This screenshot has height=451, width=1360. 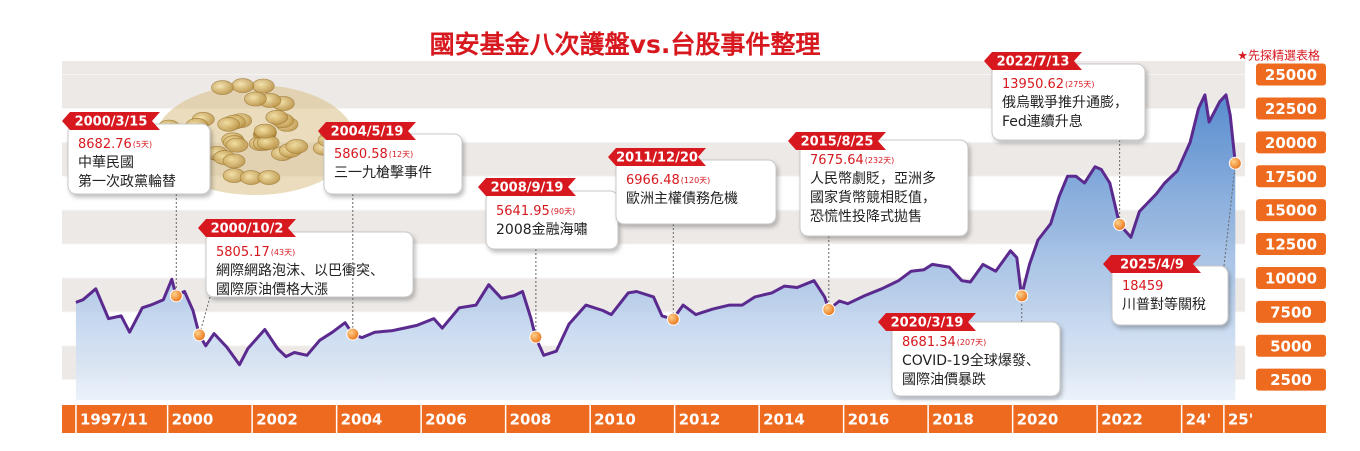 What do you see at coordinates (837, 160) in the screenshot?
I see `event-value: 7675.64` at bounding box center [837, 160].